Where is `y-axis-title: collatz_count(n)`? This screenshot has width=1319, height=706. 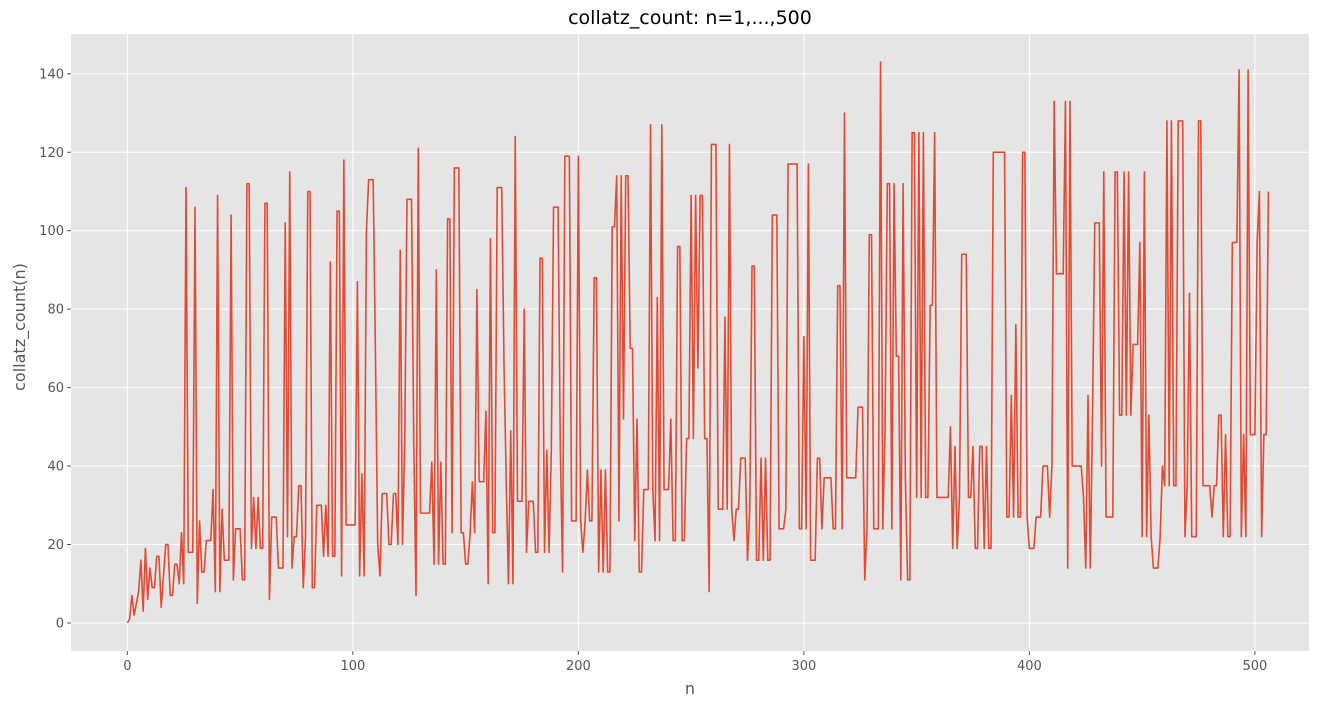
y-axis-title: collatz_count(n) is located at coordinates (20, 327).